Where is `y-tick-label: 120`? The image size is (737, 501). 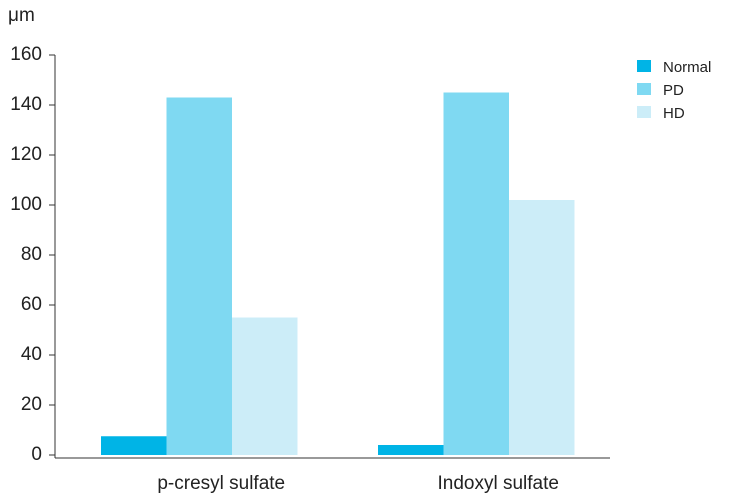 y-tick-label: 120 is located at coordinates (26, 154).